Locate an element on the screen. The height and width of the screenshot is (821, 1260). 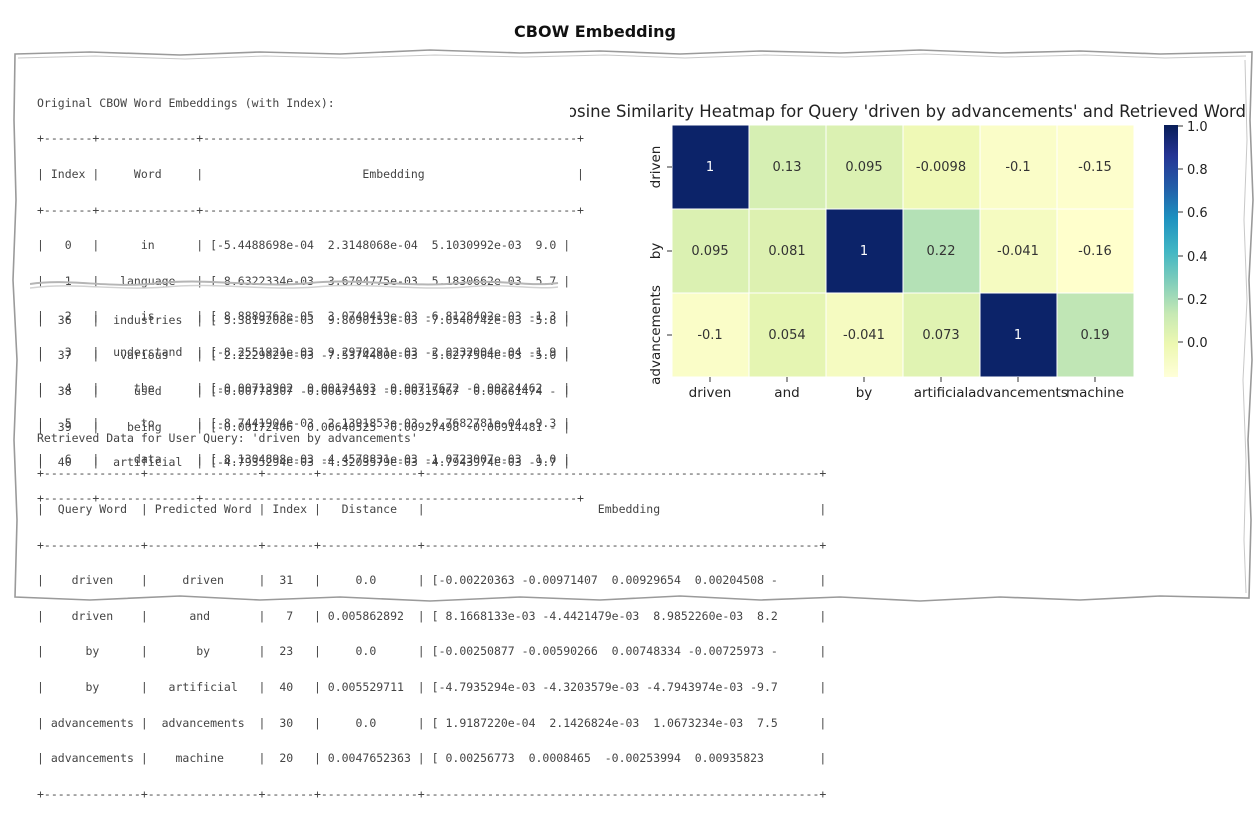
heatmap-cell-label: -0.15 is located at coordinates (1095, 167).